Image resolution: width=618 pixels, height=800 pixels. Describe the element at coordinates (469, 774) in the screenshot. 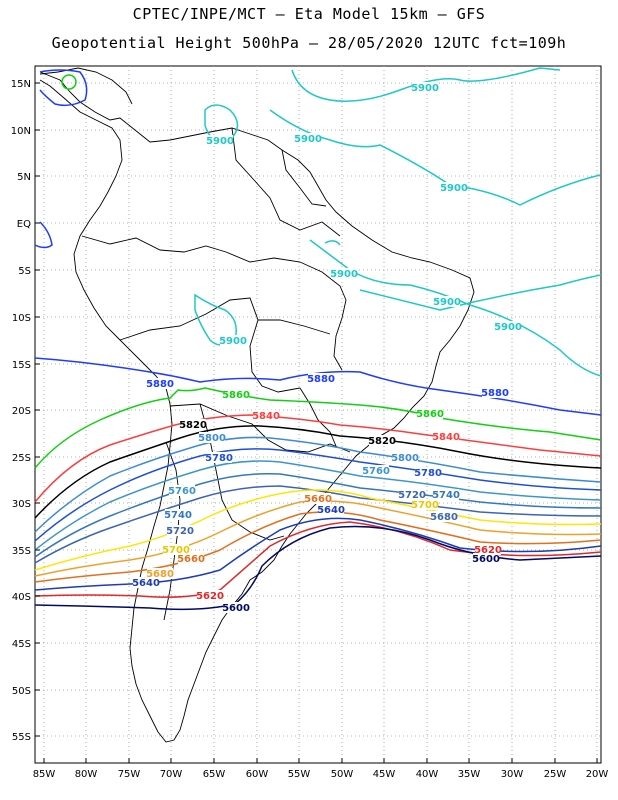

I see `longitude-label: 35W` at that location.